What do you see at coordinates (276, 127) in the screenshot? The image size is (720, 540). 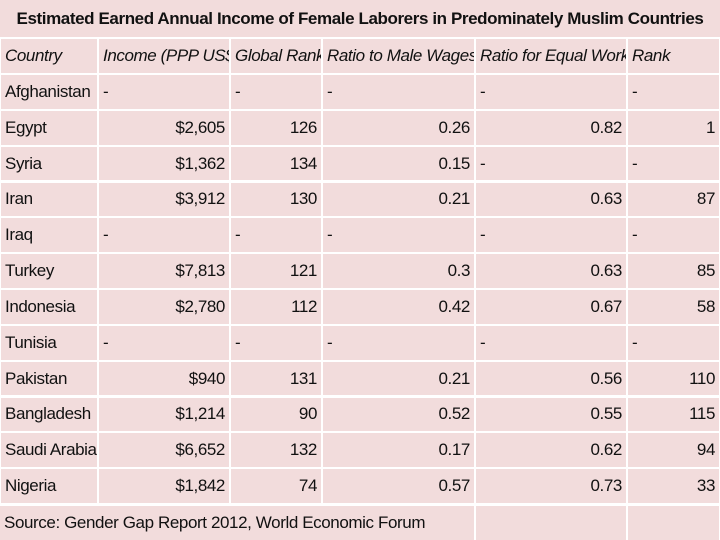 I see `data-cell: 126` at bounding box center [276, 127].